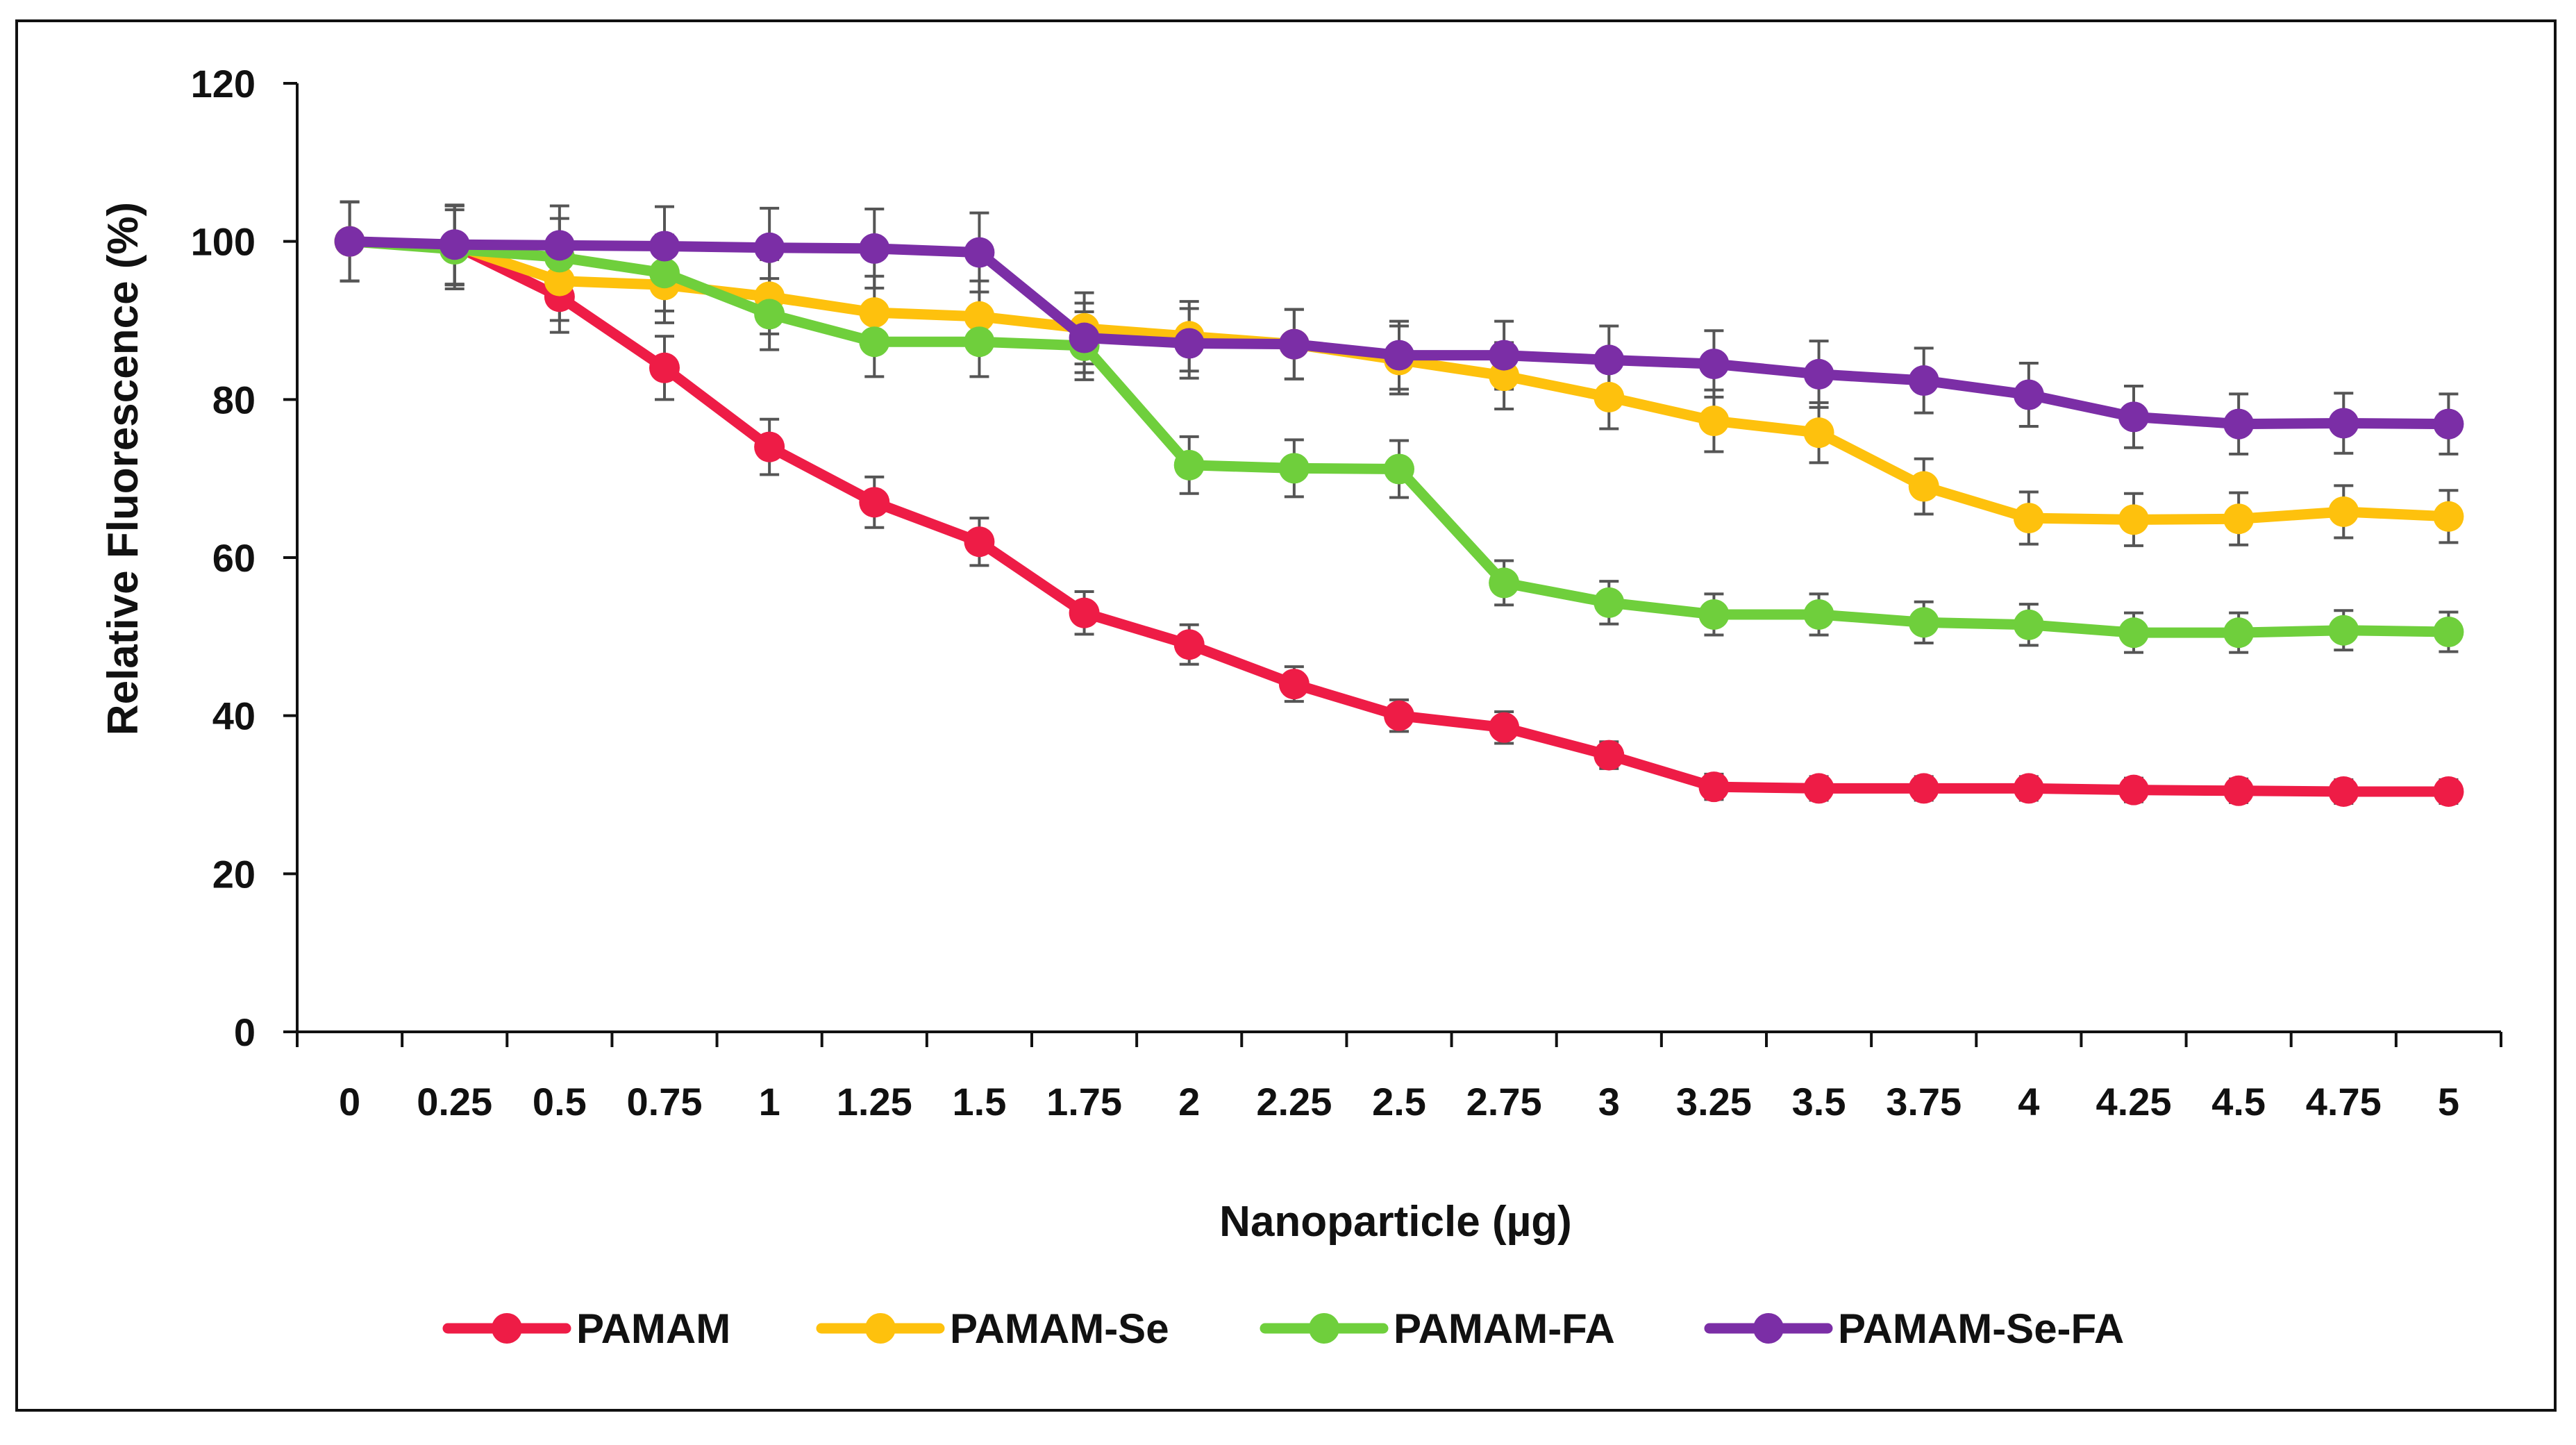 The width and height of the screenshot is (2576, 1445). I want to click on x-tick-label: 0.5, so click(560, 1102).